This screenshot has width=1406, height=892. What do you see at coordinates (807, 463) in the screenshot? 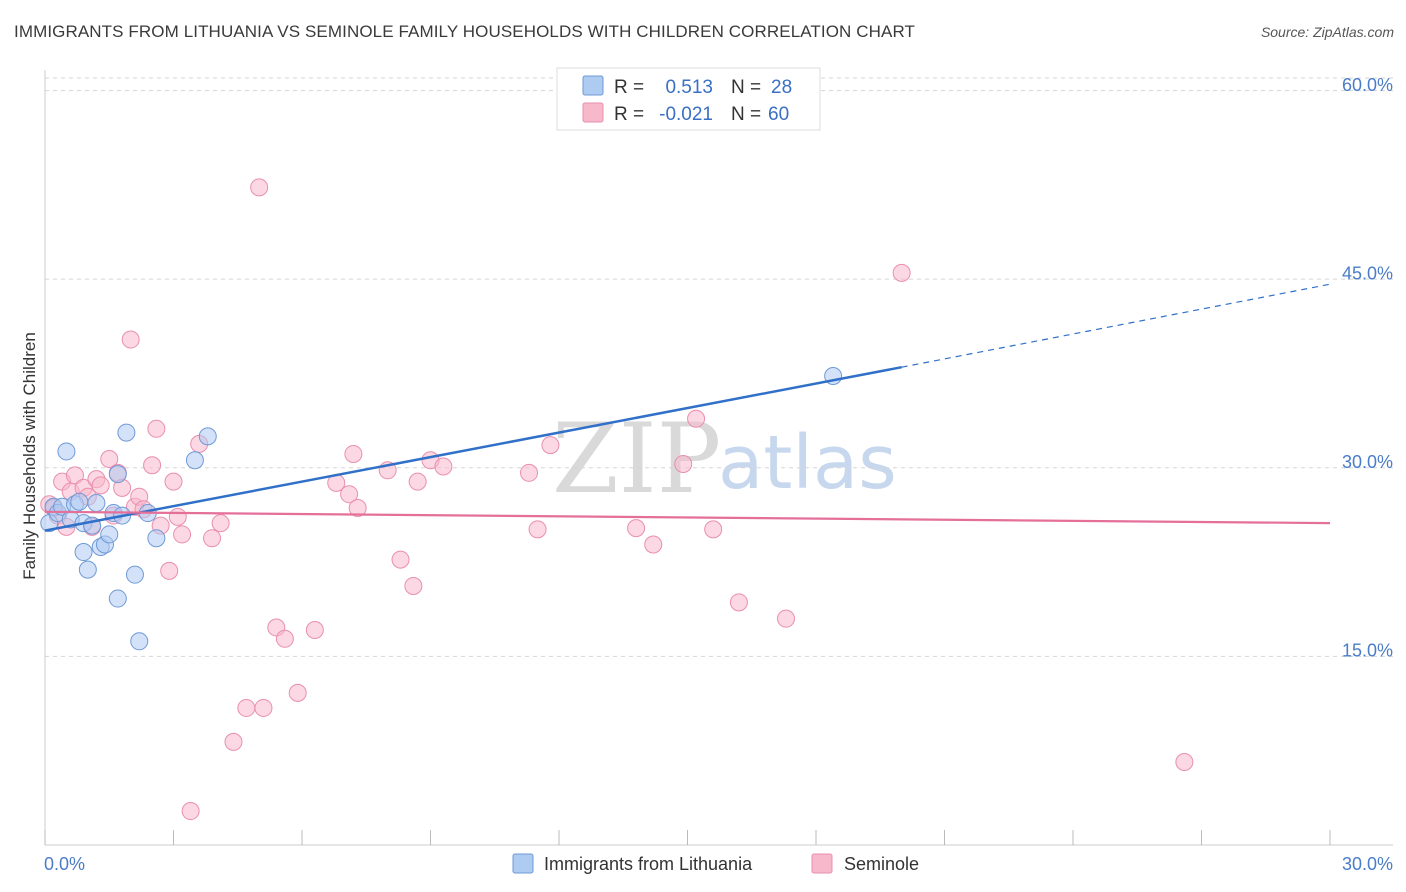
I see `watermark-atlas: atlas` at bounding box center [807, 463].